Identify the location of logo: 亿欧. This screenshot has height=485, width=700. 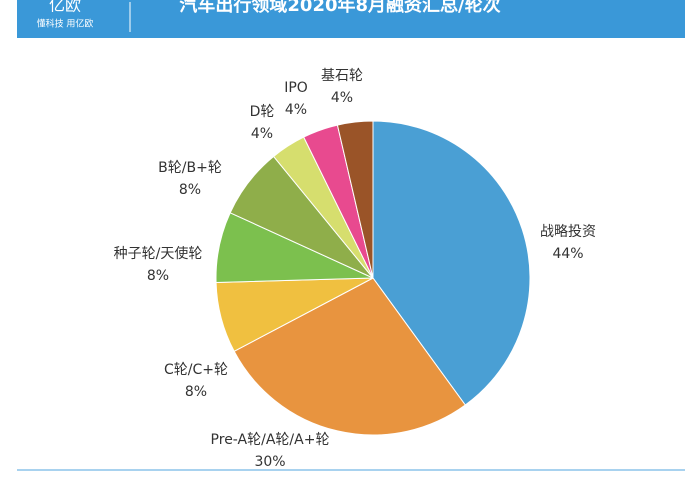
(65, 7).